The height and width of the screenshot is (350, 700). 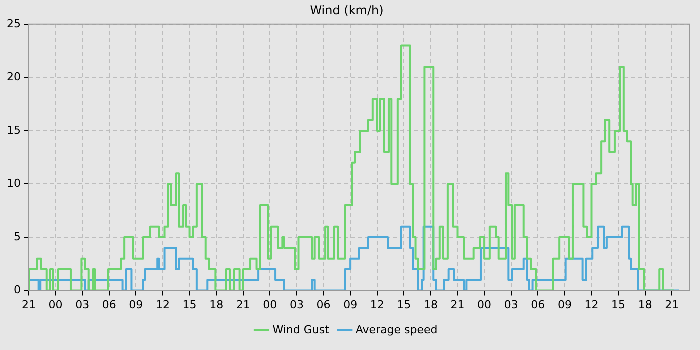 I want to click on y-tick-label: 5, so click(x=17, y=237).